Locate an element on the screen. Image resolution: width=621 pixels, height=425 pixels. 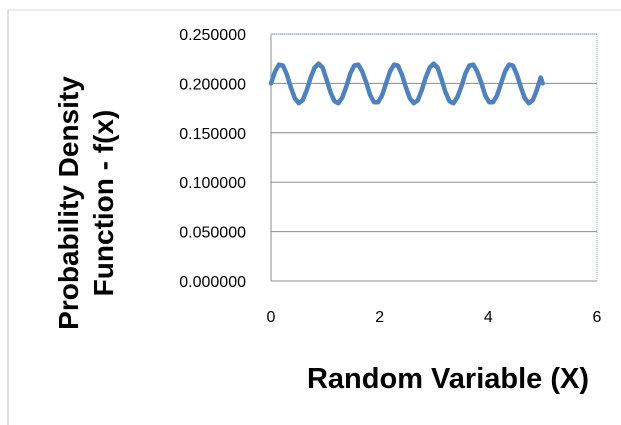
y-tick-label: 0.150000 is located at coordinates (212, 134).